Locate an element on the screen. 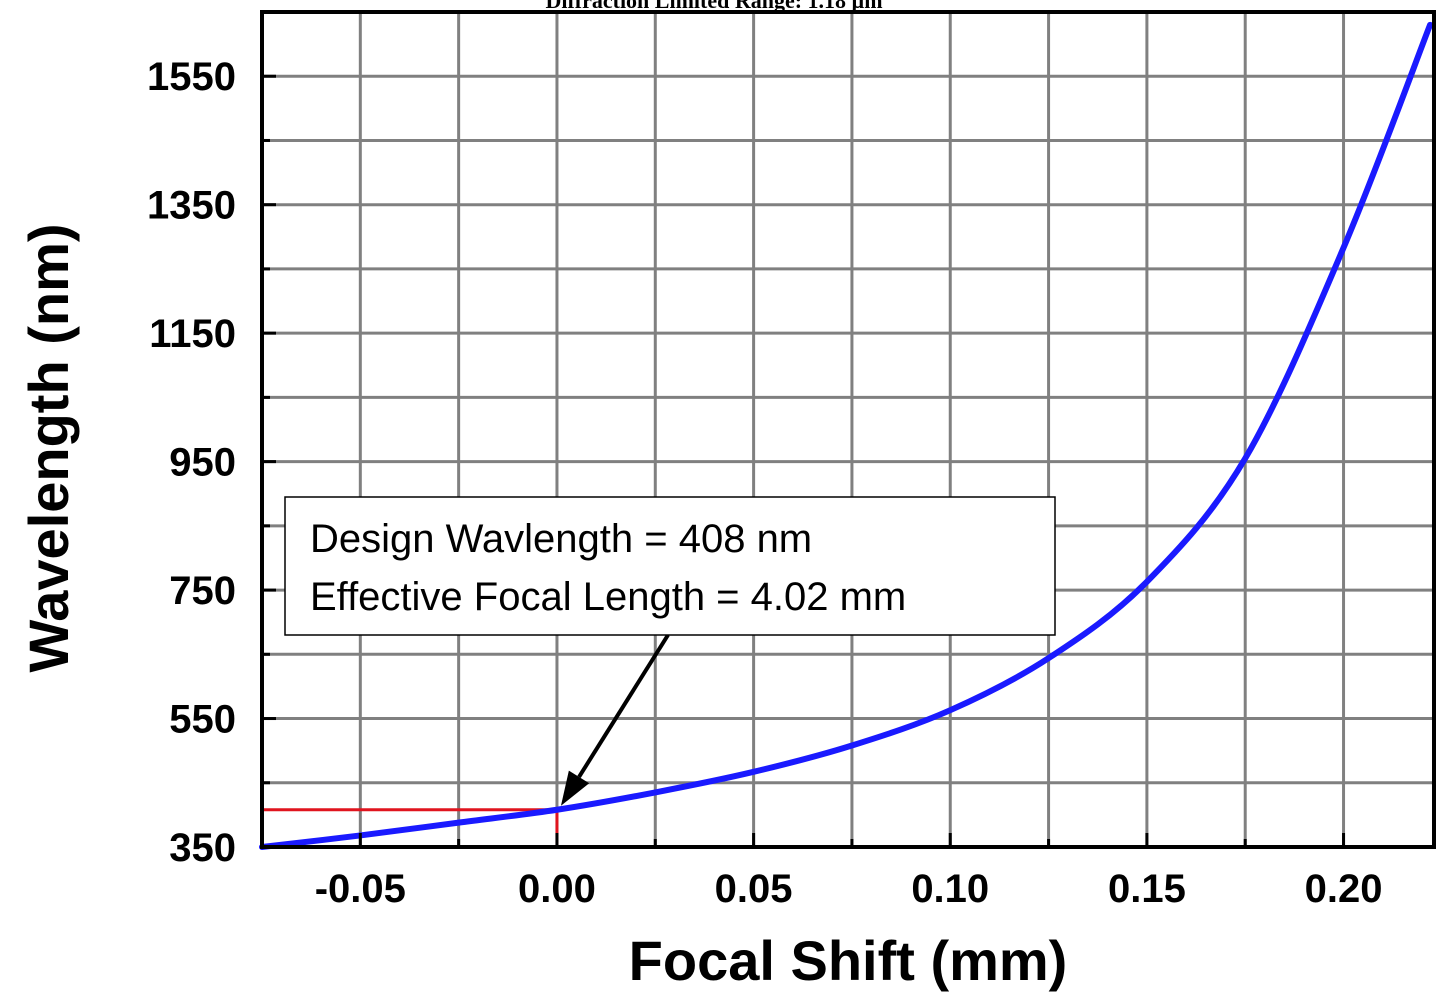  x-tick-label: 0.20 is located at coordinates (1344, 889).